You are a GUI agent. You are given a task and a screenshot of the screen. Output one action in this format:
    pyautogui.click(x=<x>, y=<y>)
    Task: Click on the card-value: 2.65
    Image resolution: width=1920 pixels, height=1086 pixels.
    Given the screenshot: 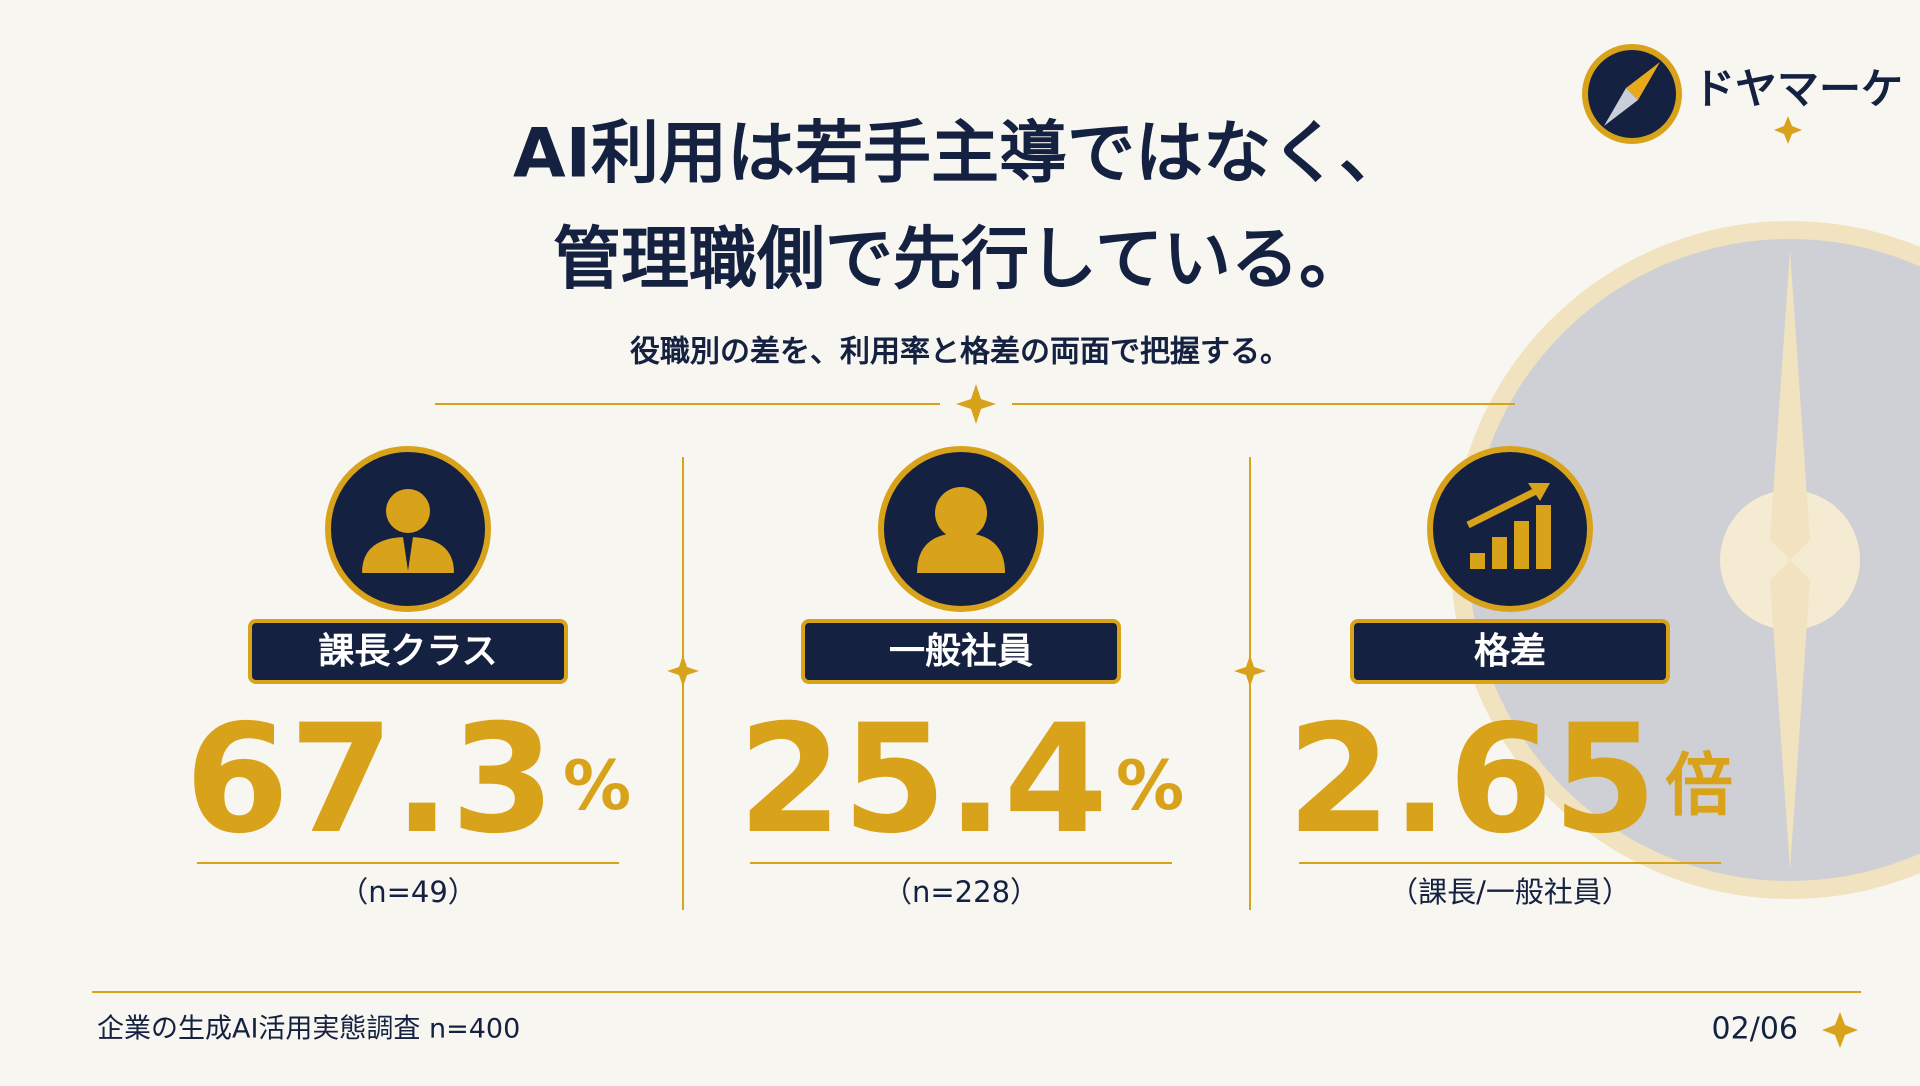 What is the action you would take?
    pyautogui.click(x=1472, y=780)
    